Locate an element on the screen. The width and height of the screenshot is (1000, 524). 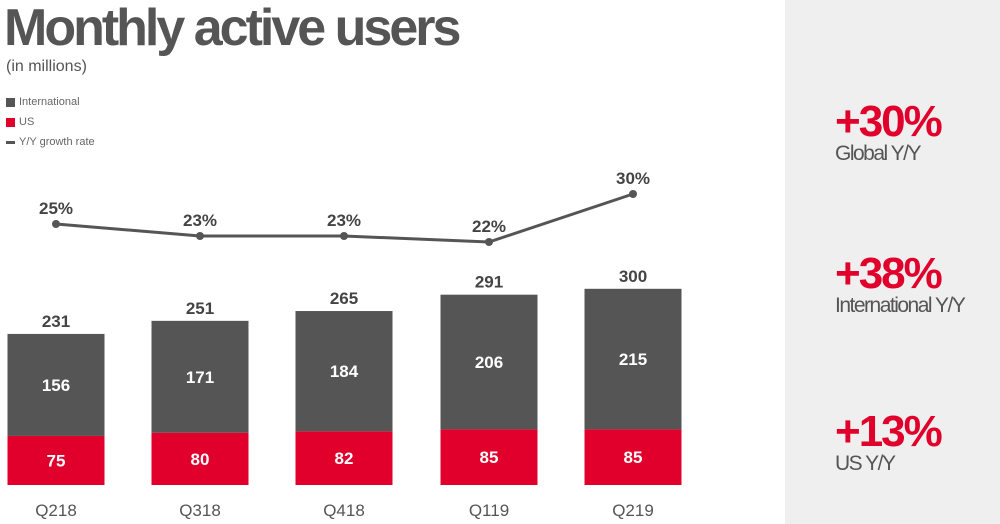
data-label-us: 75 is located at coordinates (56, 460).